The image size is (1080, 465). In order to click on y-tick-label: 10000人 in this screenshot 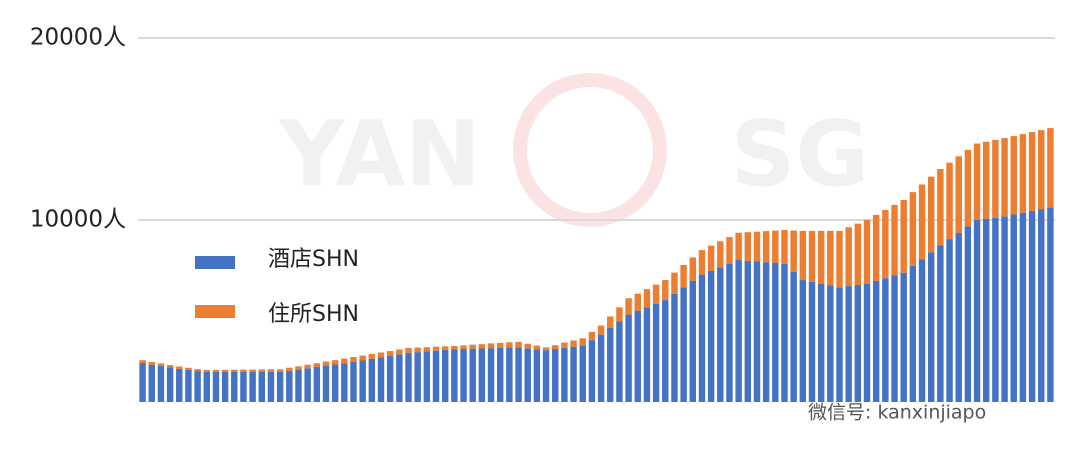, I will do `click(78, 220)`.